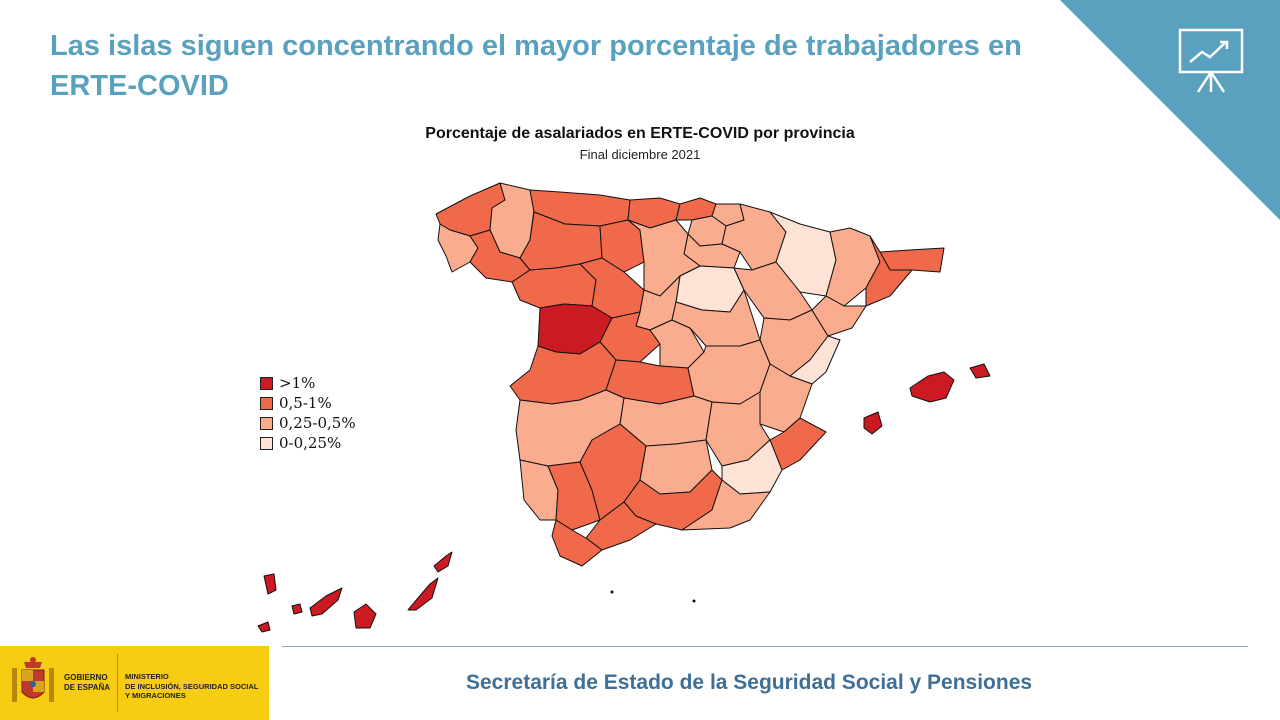 The height and width of the screenshot is (720, 1280). I want to click on legend-label: >1%, so click(297, 383).